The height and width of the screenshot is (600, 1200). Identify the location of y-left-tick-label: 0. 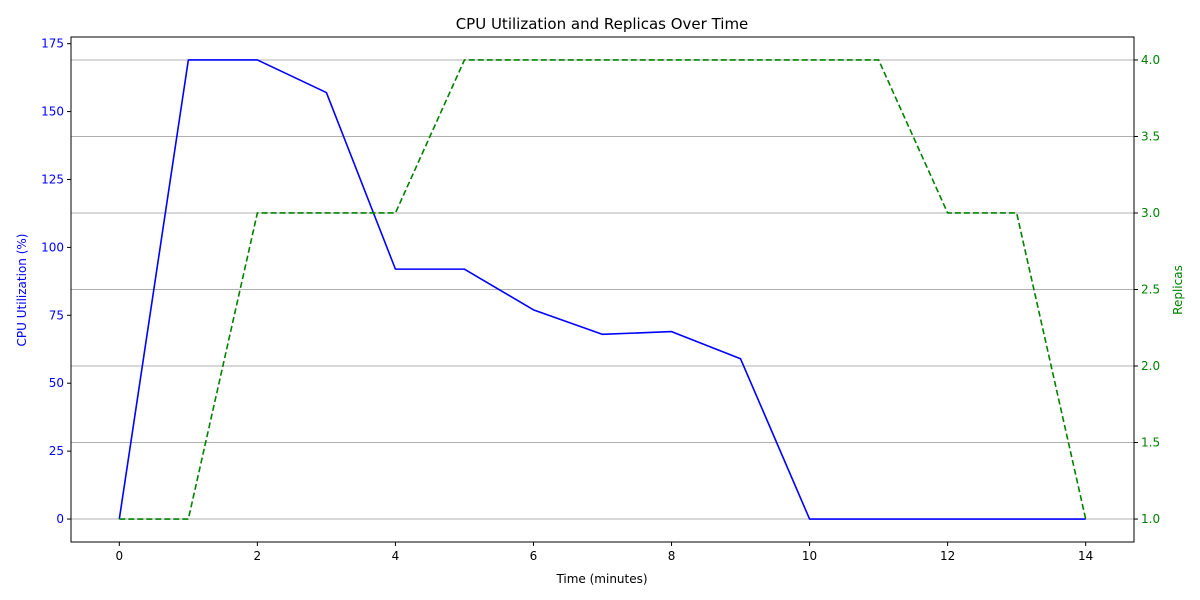
(60, 519).